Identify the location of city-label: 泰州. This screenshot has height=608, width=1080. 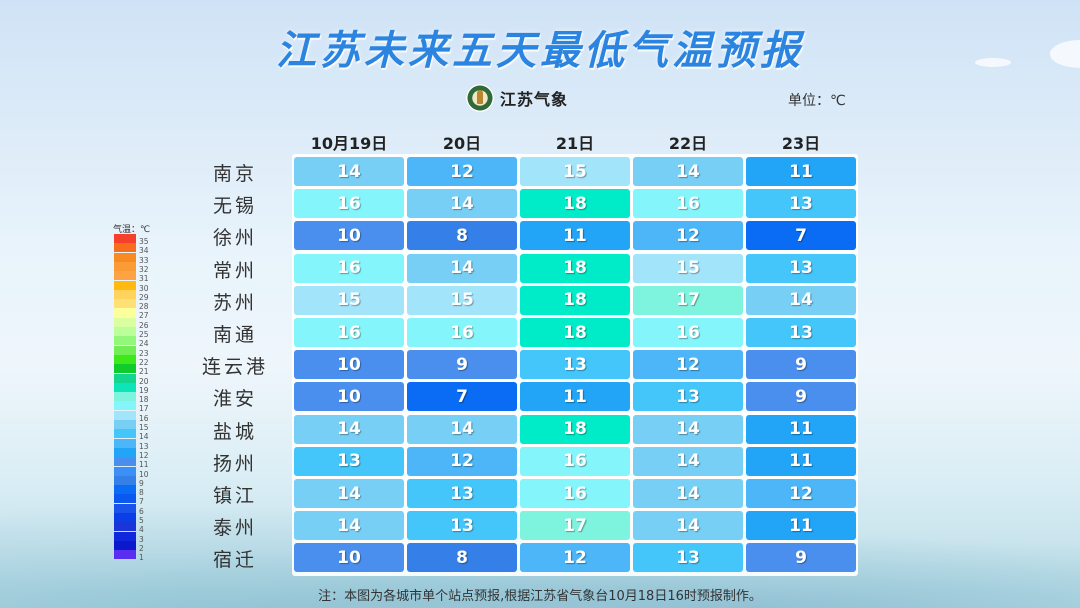
(234, 528).